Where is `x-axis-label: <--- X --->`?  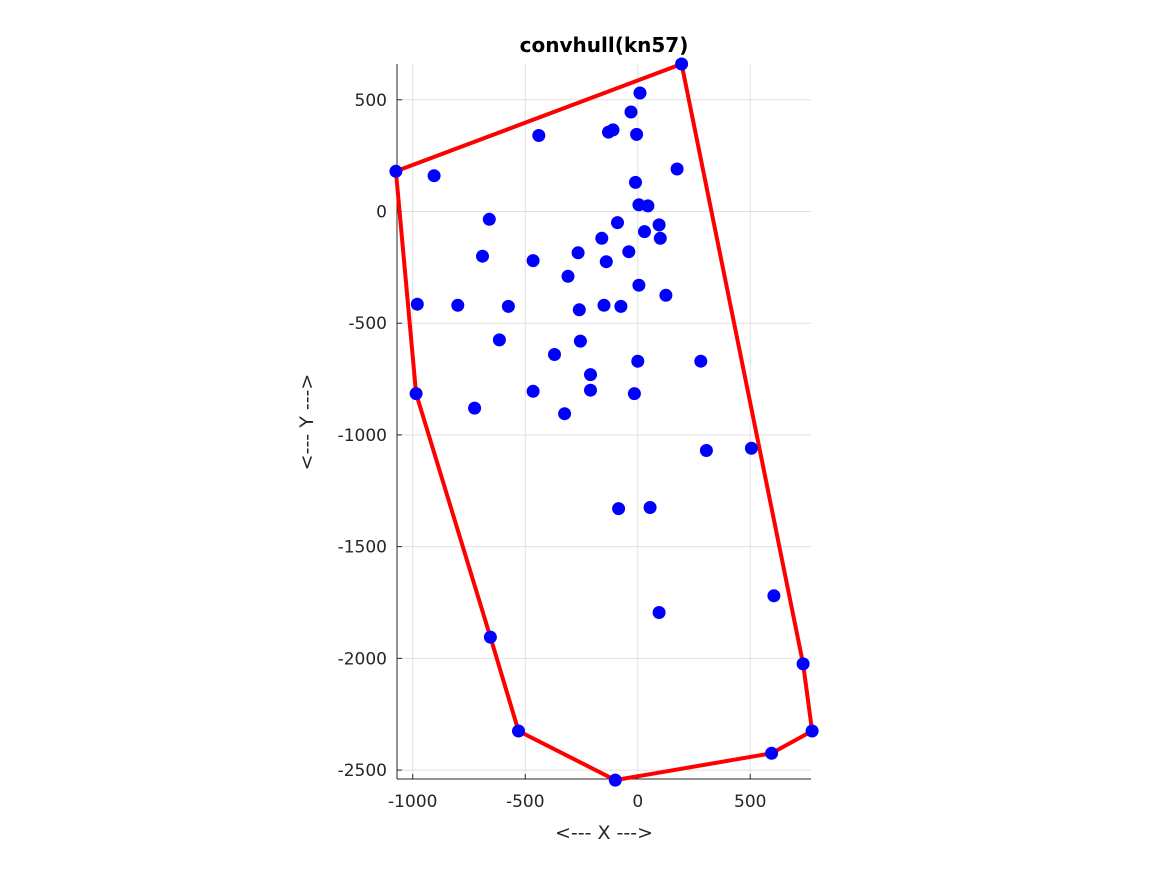 x-axis-label: <--- X ---> is located at coordinates (604, 833).